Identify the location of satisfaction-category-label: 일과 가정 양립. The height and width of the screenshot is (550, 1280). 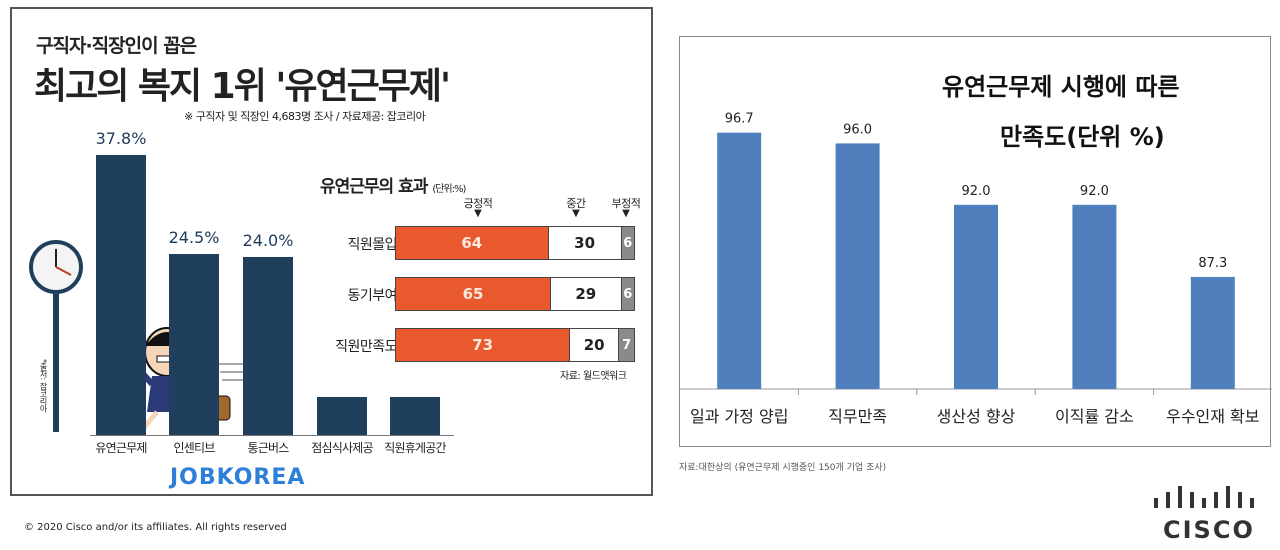
(739, 416).